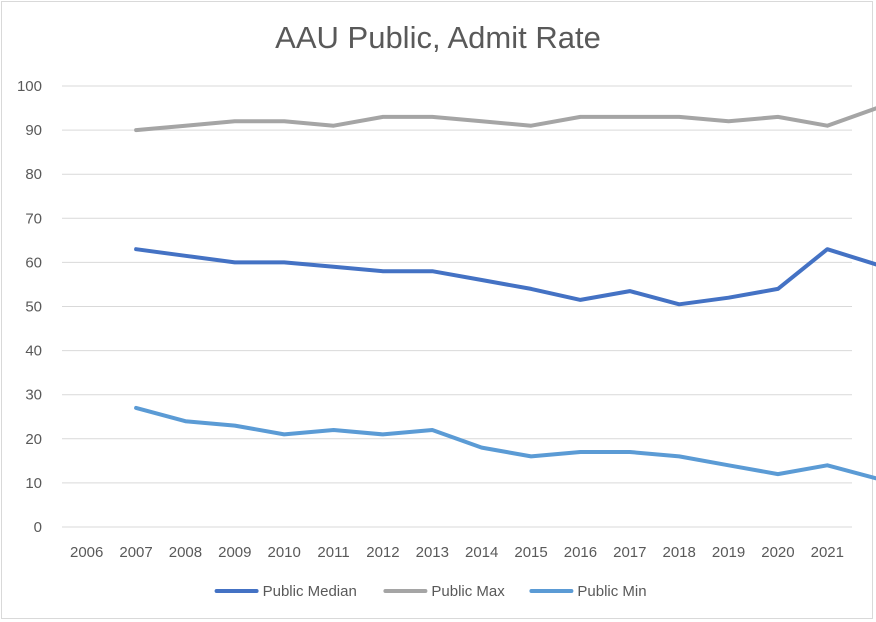  I want to click on y-tick-label: 10, so click(33, 483).